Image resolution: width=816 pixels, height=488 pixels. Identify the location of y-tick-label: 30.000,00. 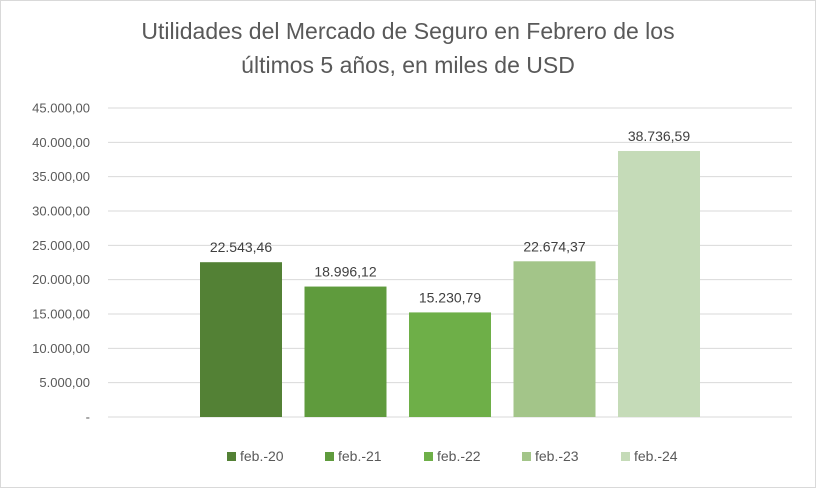
(61, 211).